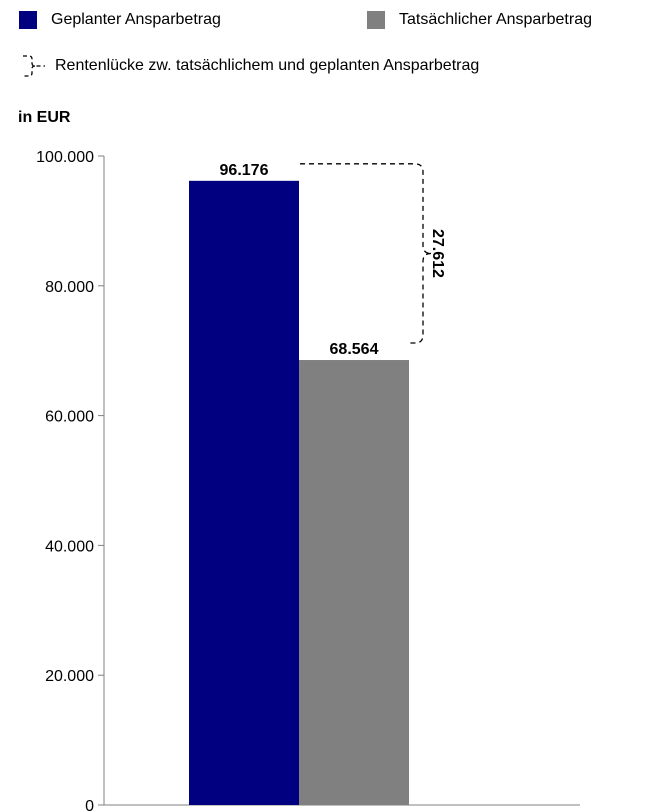 This screenshot has width=671, height=811. I want to click on legend-item-planned: Geplanter Ansparbetrag, so click(120, 20).